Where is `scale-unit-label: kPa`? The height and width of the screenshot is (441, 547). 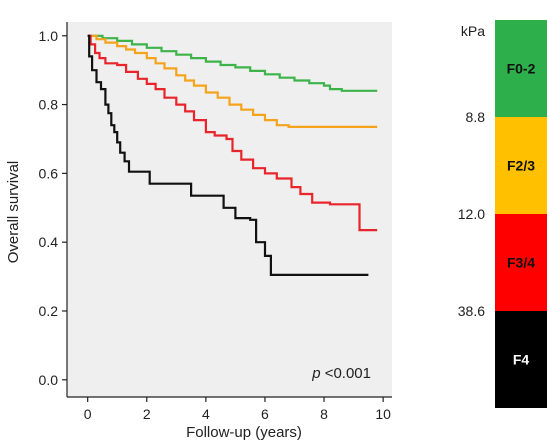 scale-unit-label: kPa is located at coordinates (473, 31).